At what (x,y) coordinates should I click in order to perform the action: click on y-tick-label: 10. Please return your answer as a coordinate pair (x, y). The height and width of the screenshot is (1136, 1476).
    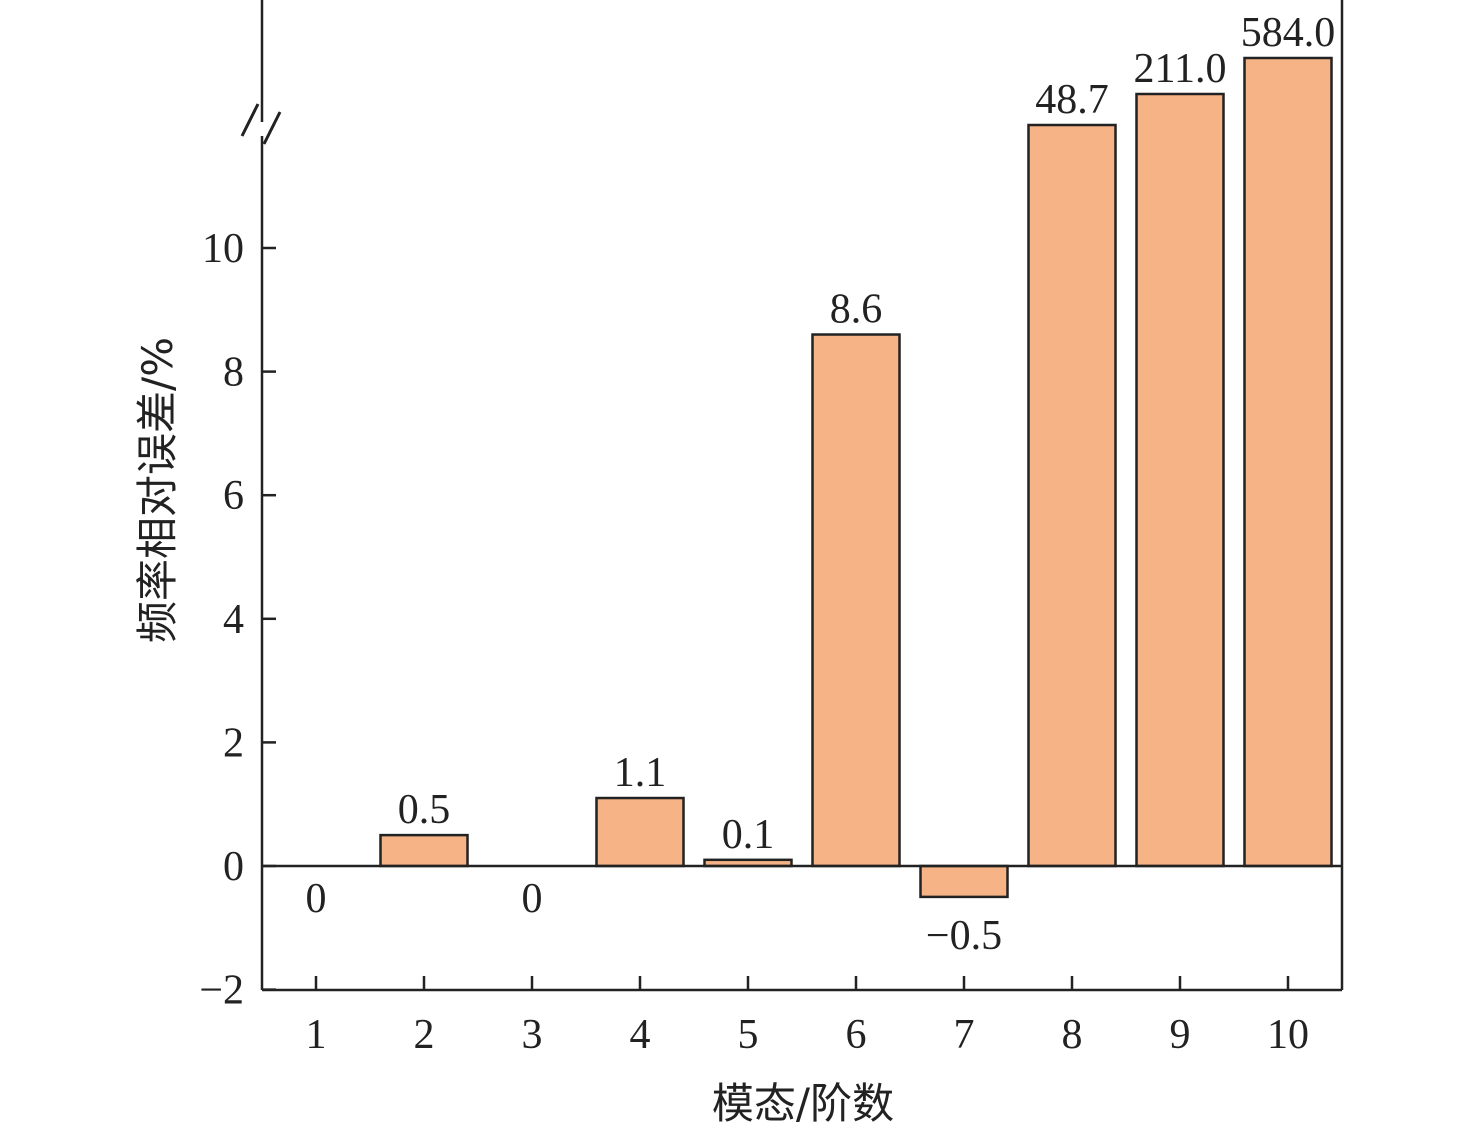
    Looking at the image, I should click on (223, 249).